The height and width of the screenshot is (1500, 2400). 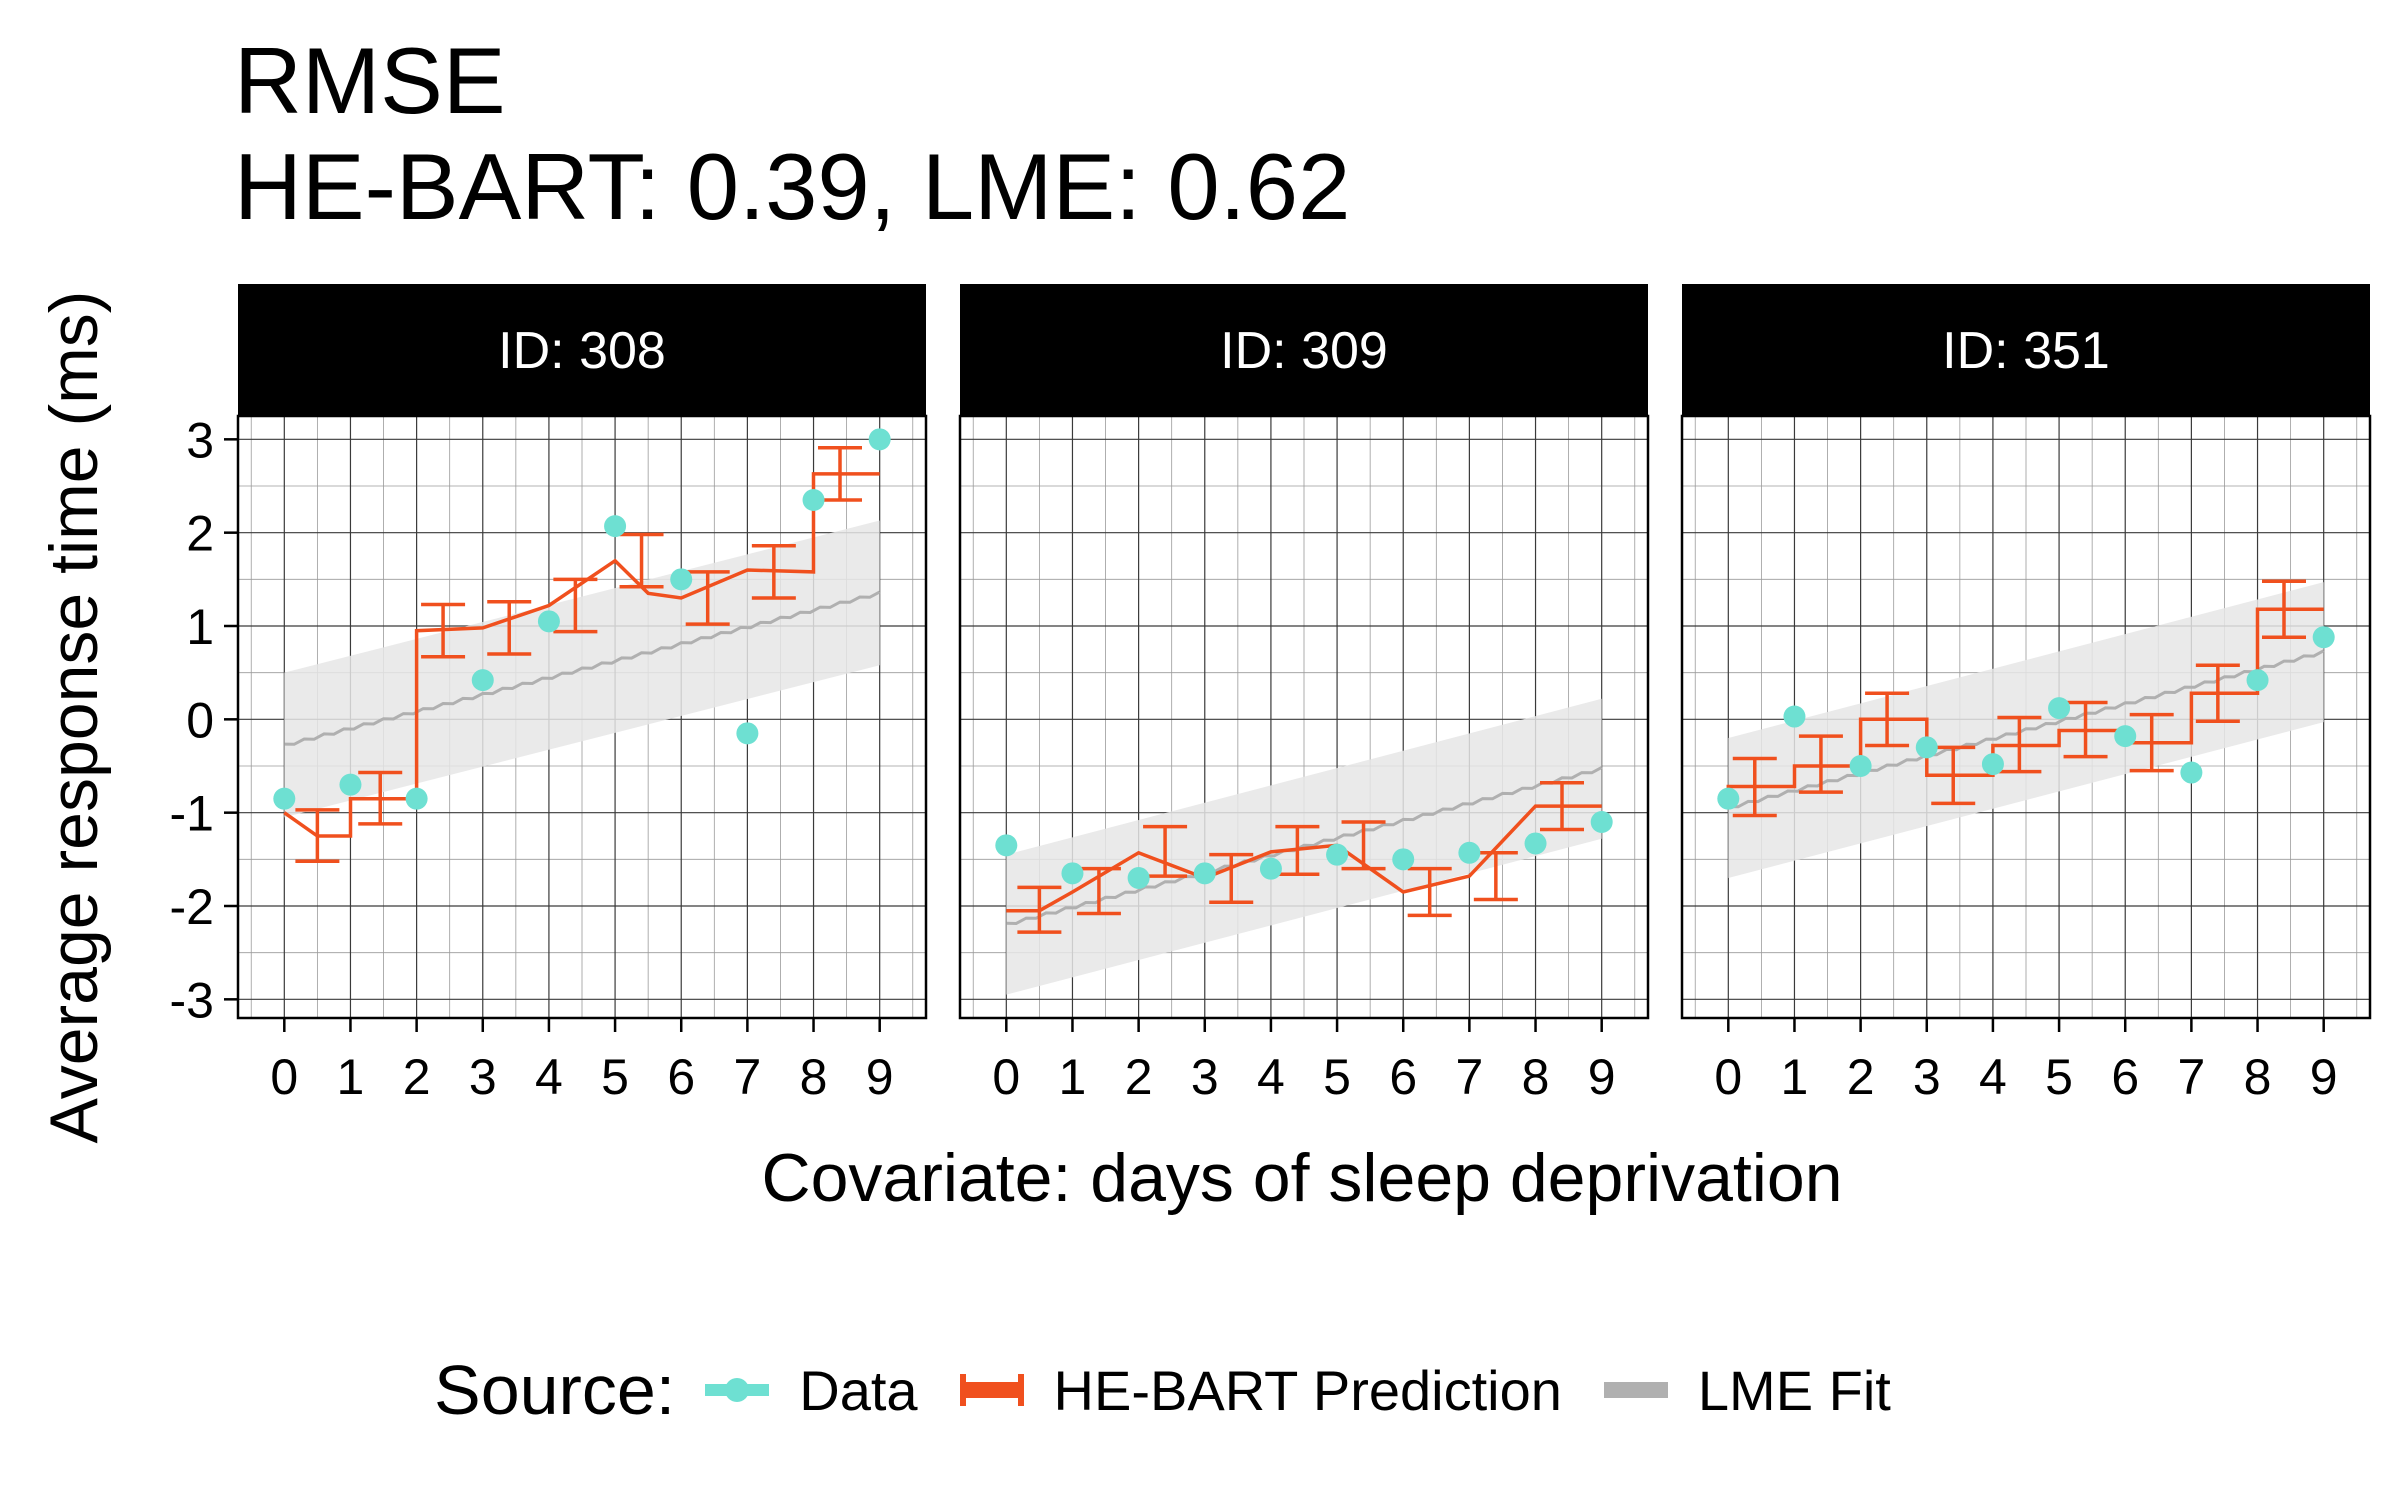 I want to click on legend-item-data: Data, so click(x=811, y=1390).